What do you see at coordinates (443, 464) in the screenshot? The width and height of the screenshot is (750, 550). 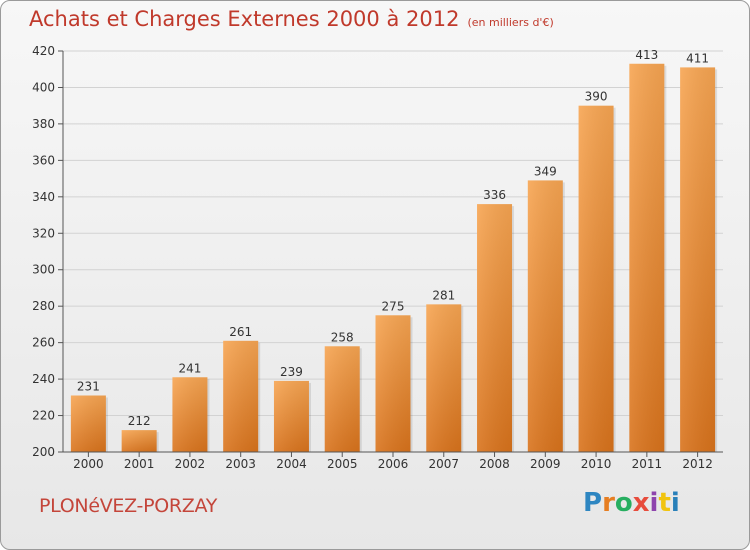 I see `x-tick-label-2007: 2007` at bounding box center [443, 464].